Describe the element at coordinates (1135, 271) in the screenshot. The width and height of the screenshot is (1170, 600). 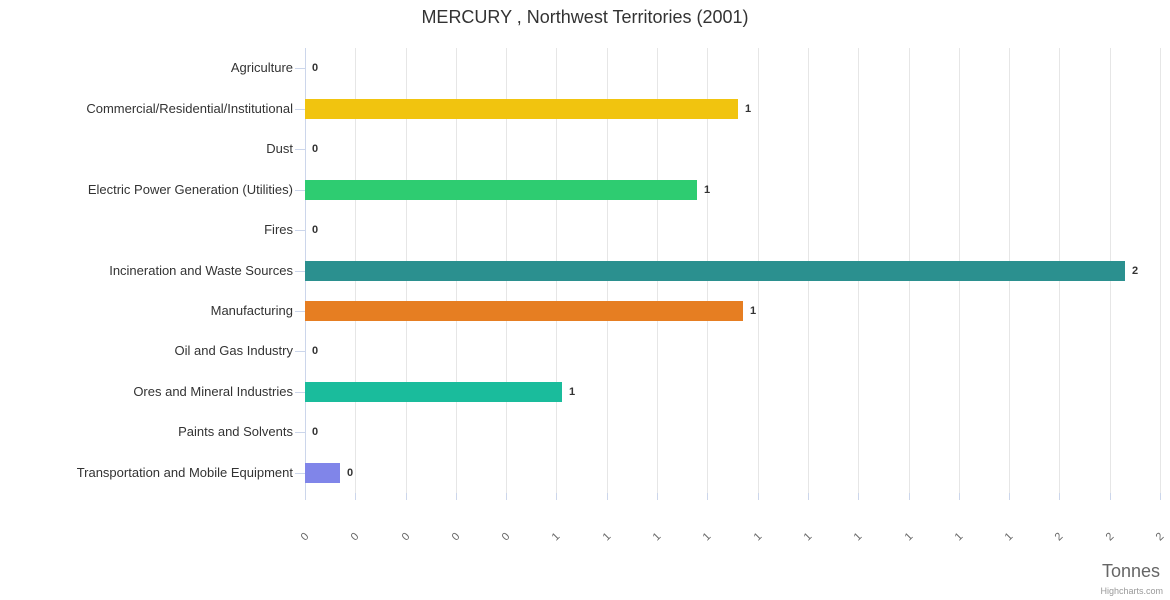
I see `value-label: 2` at that location.